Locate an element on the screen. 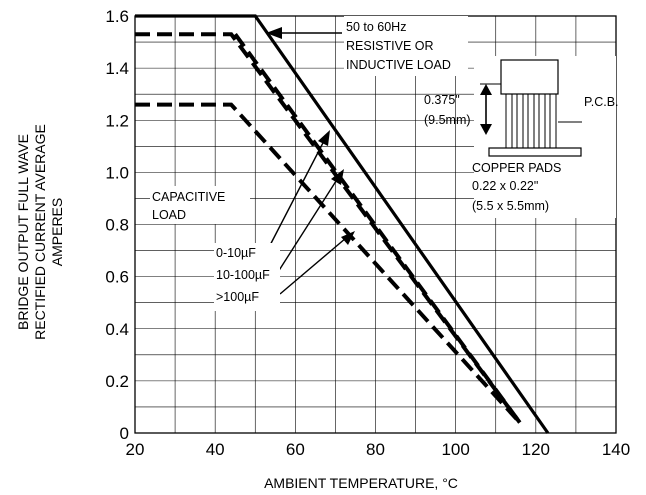 The height and width of the screenshot is (495, 646). cap-value-10-100uF: 10-100µF is located at coordinates (243, 275).